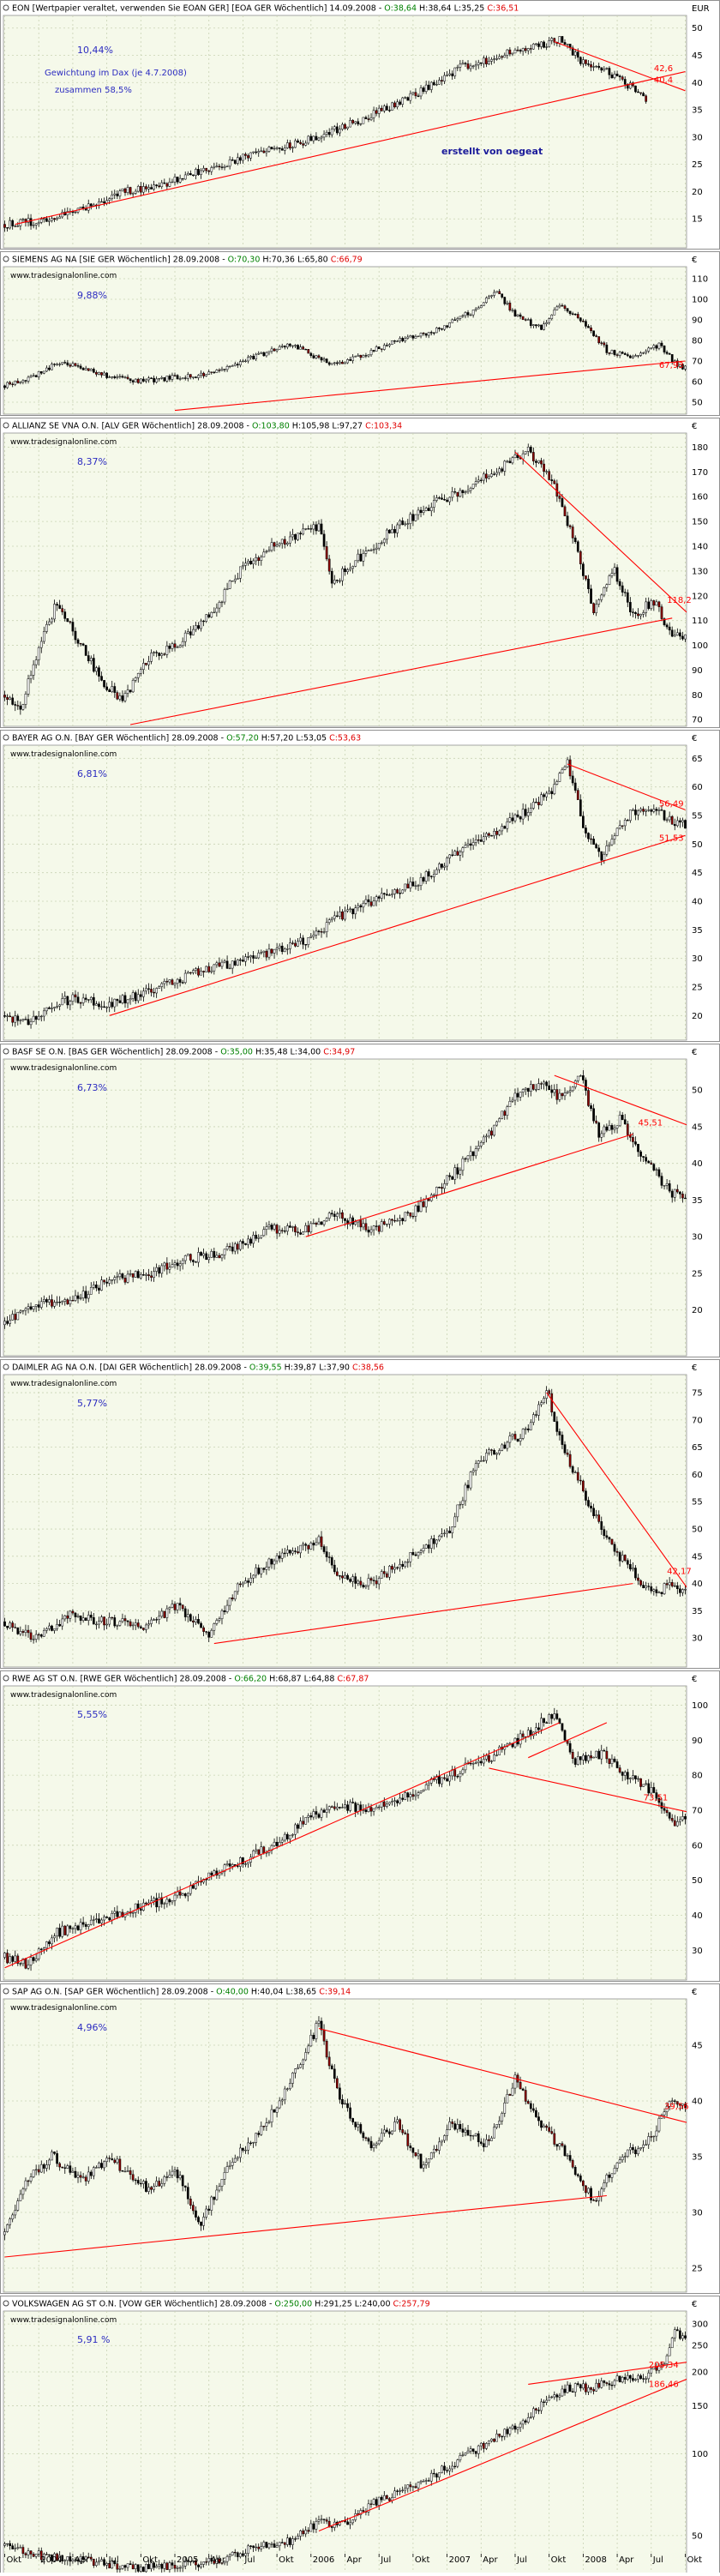 The width and height of the screenshot is (720, 2576). I want to click on unit-label: €, so click(694, 1992).